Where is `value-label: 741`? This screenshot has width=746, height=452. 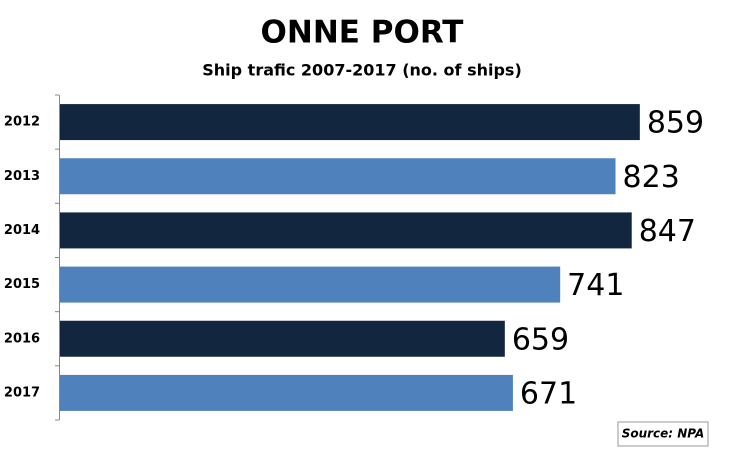 value-label: 741 is located at coordinates (595, 285).